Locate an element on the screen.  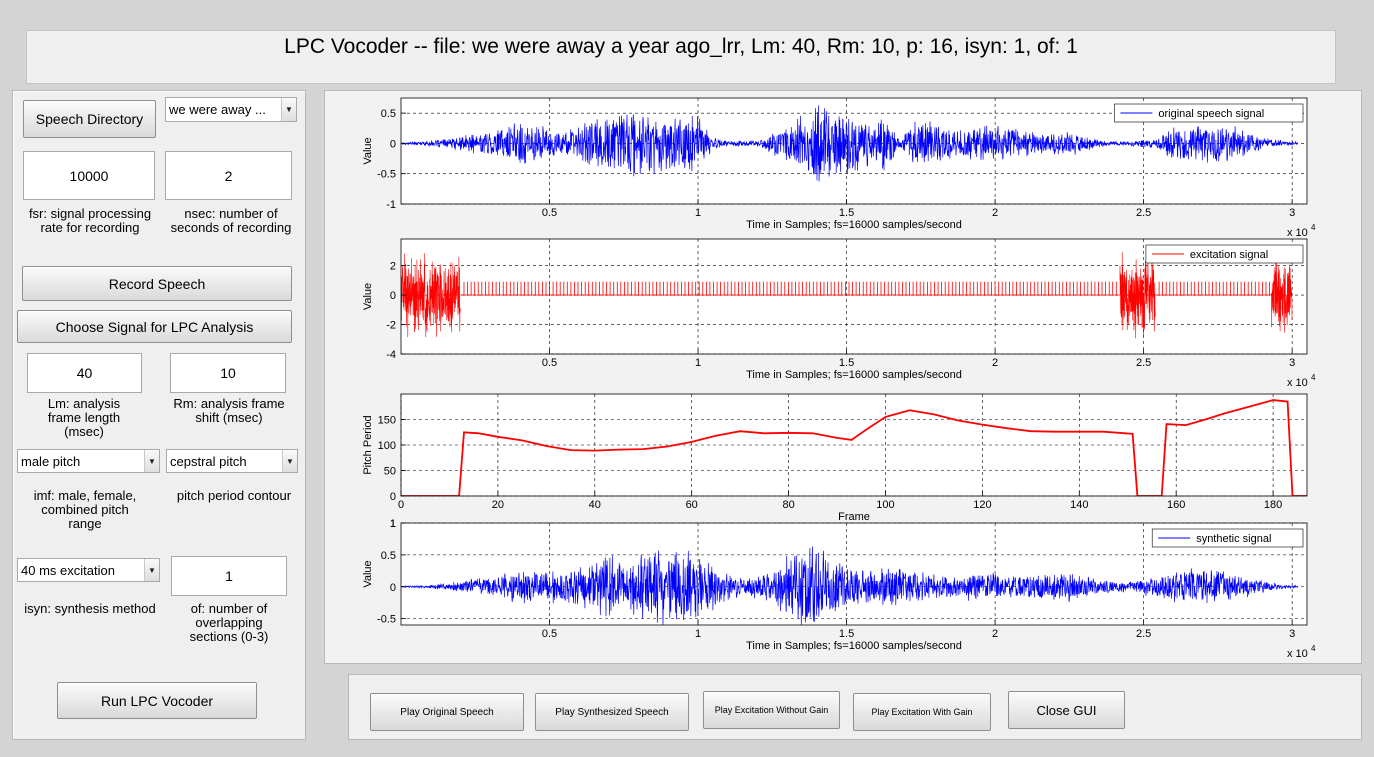
record-speech-button: Record Speech is located at coordinates (157, 283).